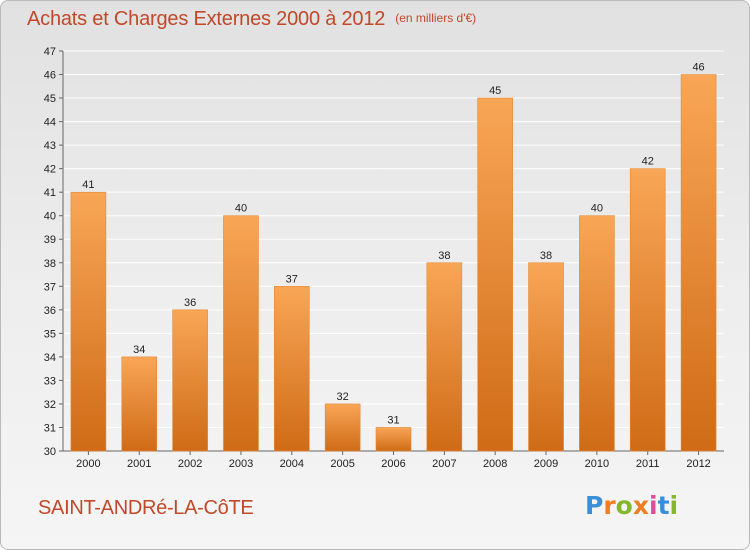  Describe the element at coordinates (648, 162) in the screenshot. I see `data-label: 42` at that location.